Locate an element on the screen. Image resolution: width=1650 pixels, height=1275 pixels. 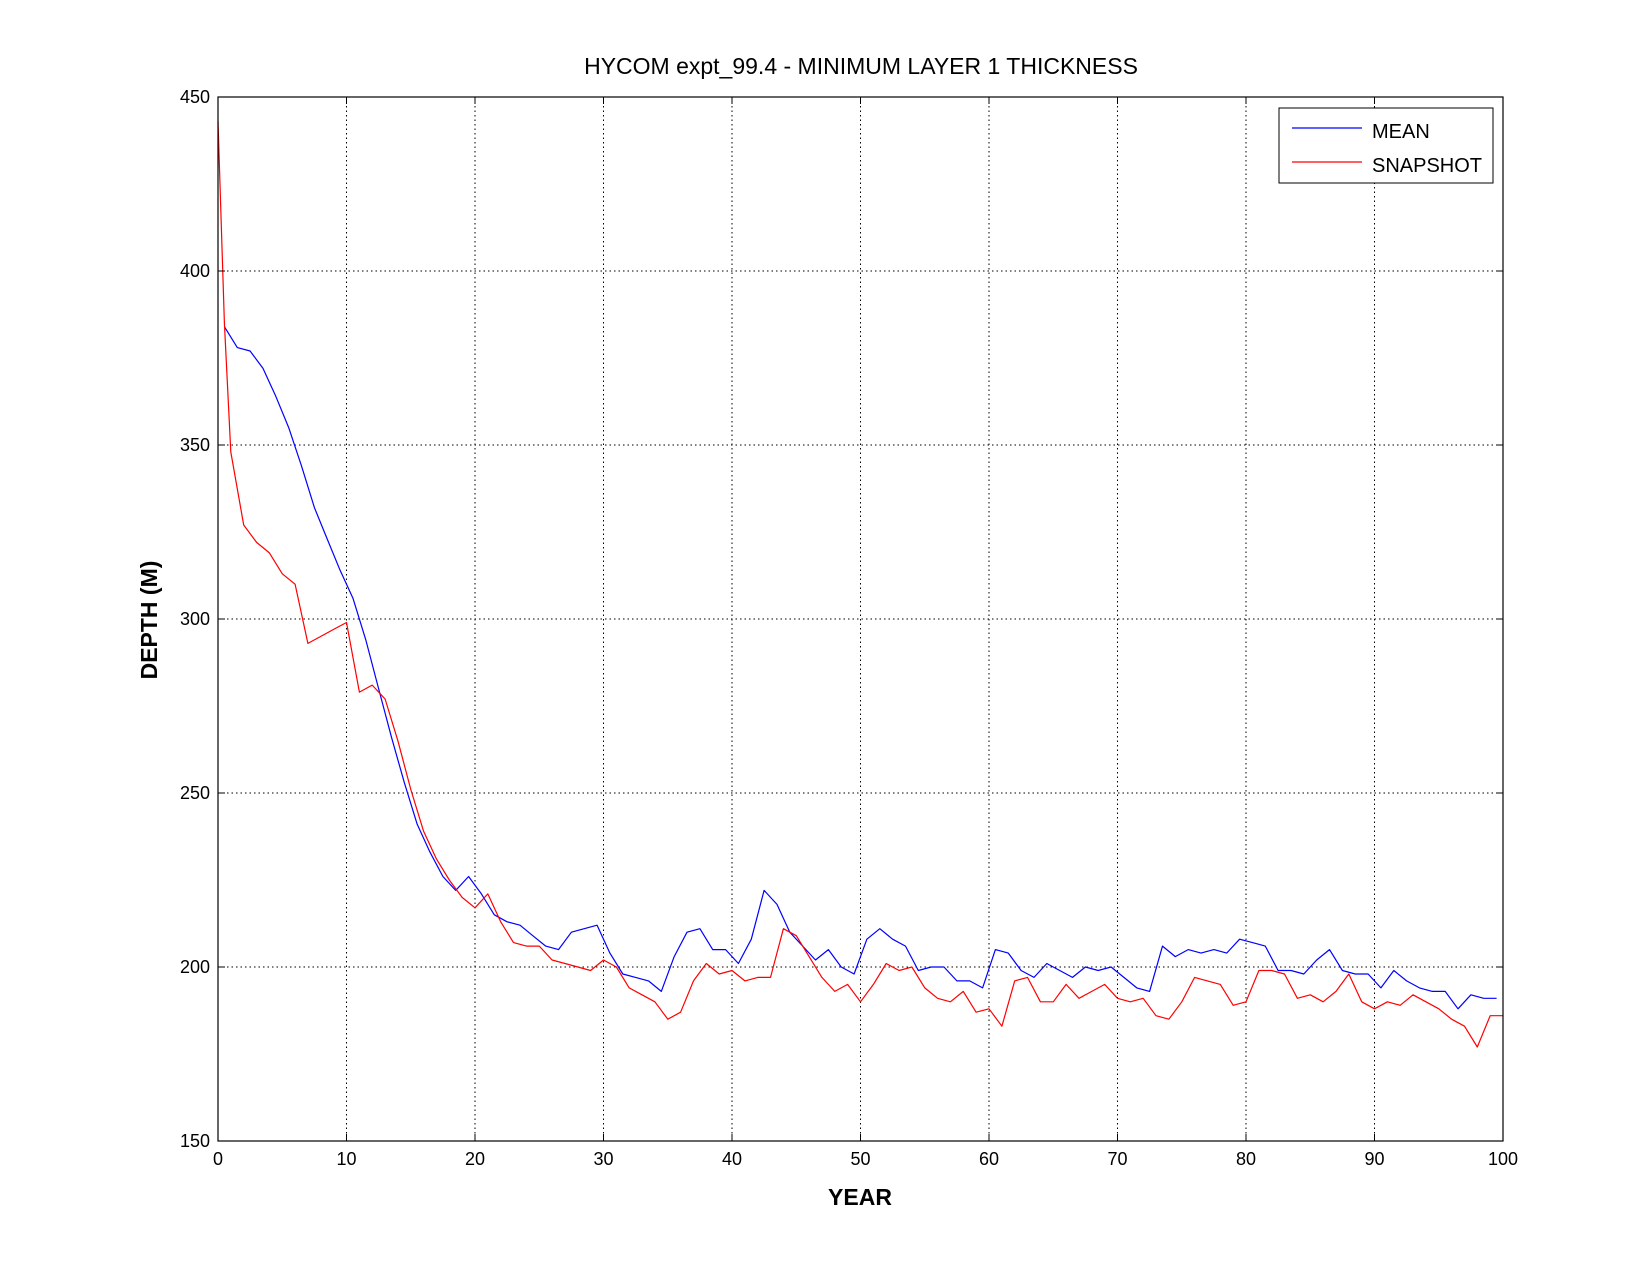
y-tick-label: 350 is located at coordinates (195, 445).